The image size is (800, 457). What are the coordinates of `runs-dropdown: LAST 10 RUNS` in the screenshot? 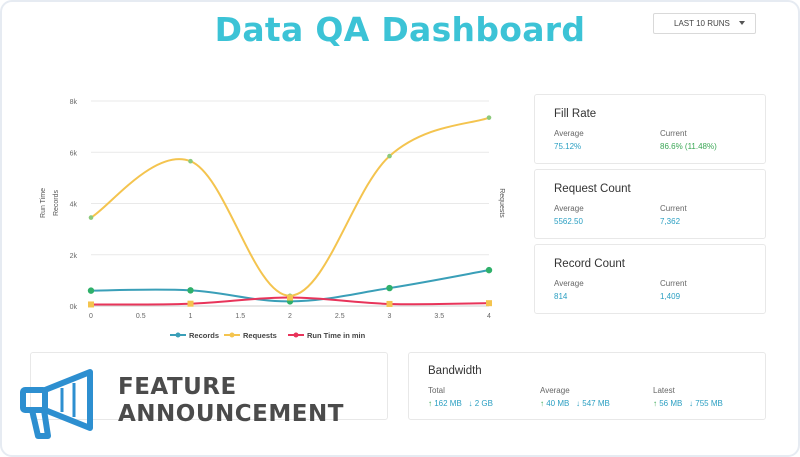 It's located at (704, 23).